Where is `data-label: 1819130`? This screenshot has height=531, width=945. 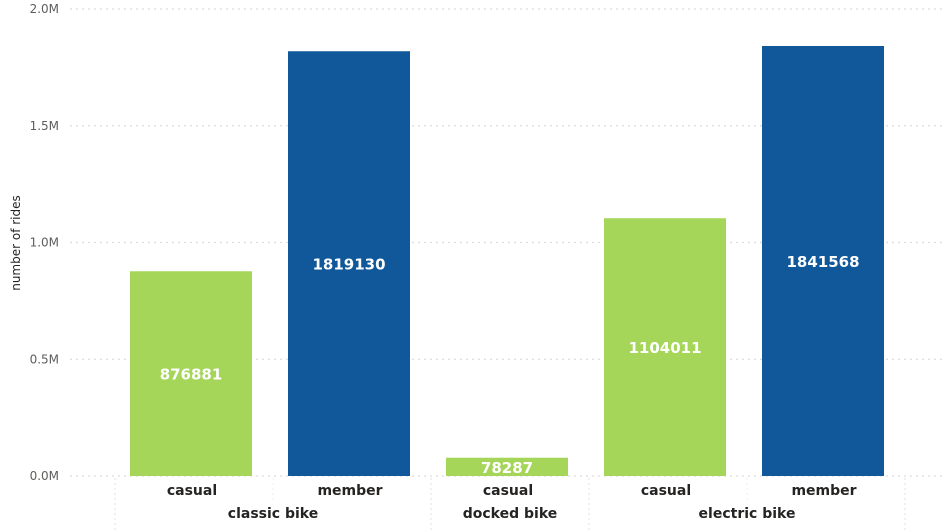 data-label: 1819130 is located at coordinates (348, 265).